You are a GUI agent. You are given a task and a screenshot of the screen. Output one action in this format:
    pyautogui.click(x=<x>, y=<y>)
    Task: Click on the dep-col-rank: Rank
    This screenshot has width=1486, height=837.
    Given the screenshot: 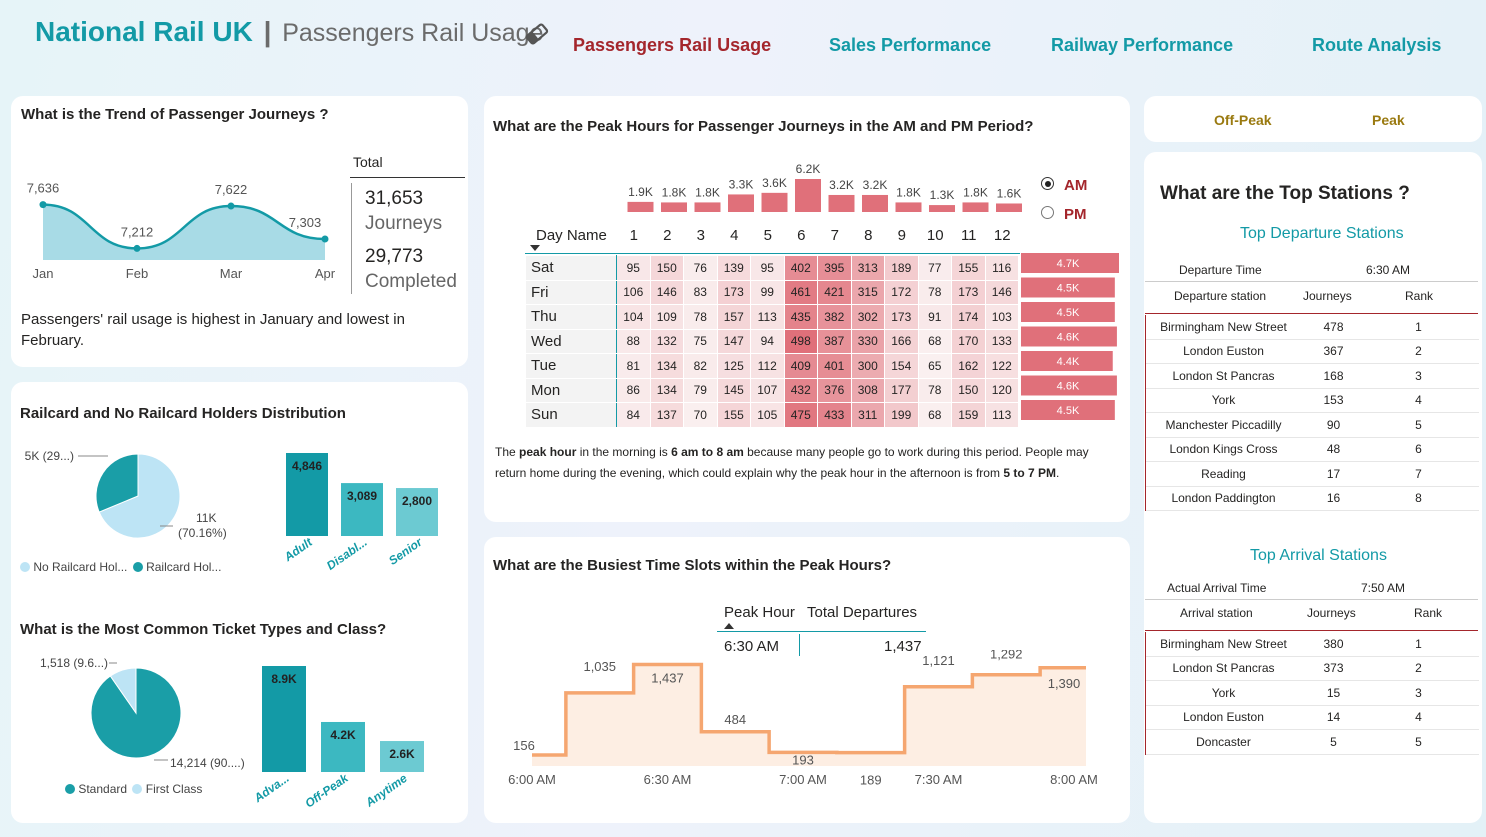 What is the action you would take?
    pyautogui.click(x=1419, y=296)
    